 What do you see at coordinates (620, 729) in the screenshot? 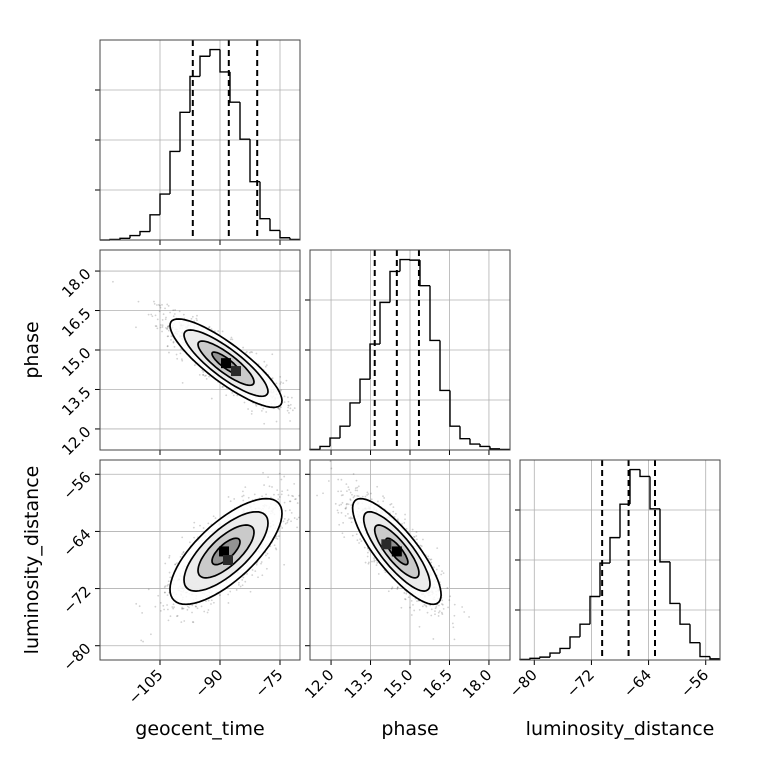
I see `x-axis-label-luminosity-distance: luminosity_distance` at bounding box center [620, 729].